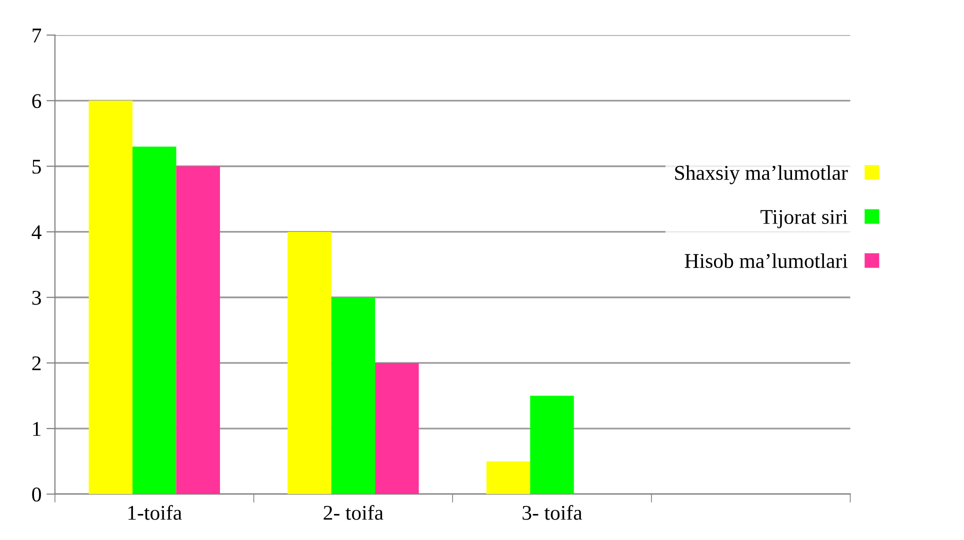 The width and height of the screenshot is (964, 540). I want to click on legend-label: Shaxsiy ma’lumotlar, so click(761, 174).